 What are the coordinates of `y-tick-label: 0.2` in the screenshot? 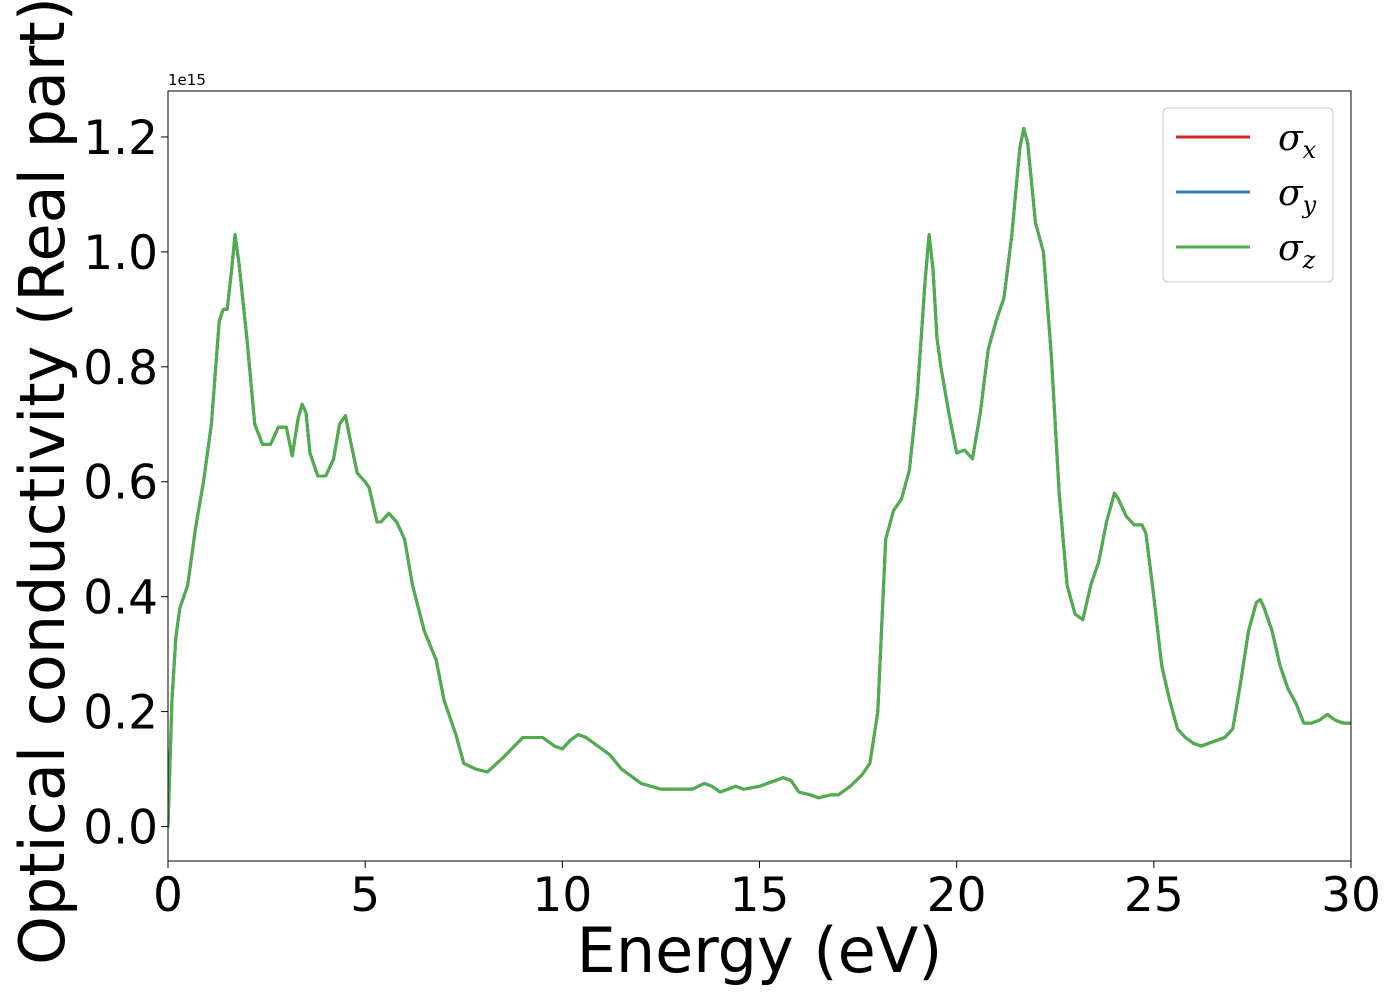 It's located at (120, 713).